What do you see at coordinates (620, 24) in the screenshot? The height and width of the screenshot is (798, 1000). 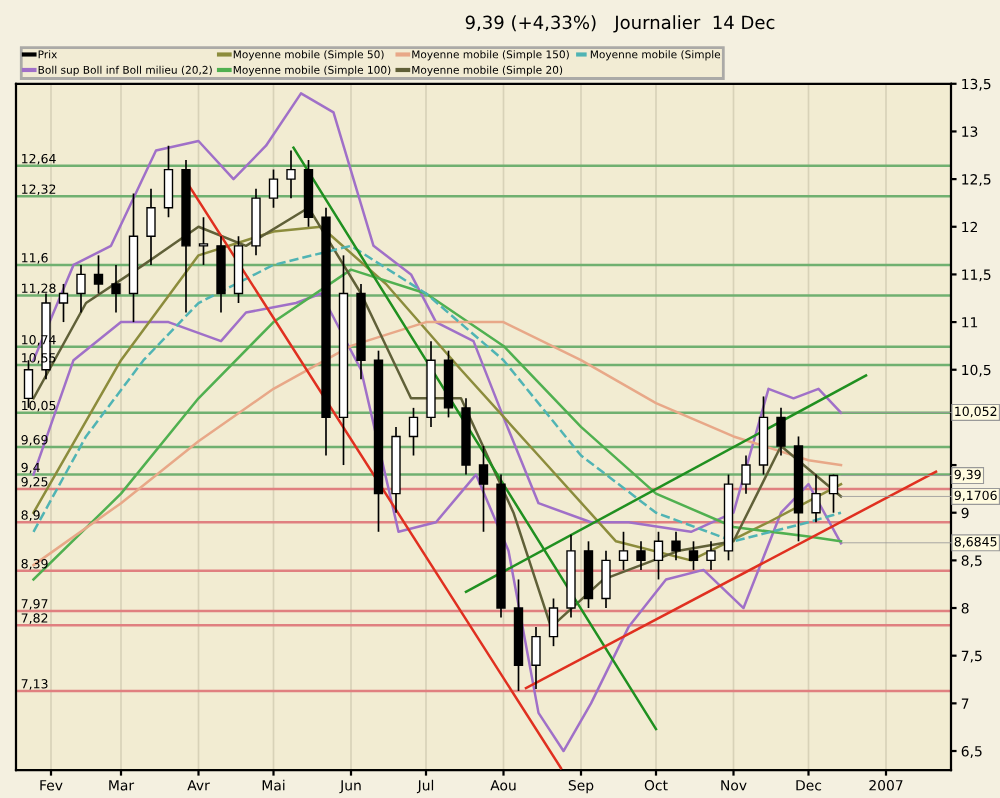 I see `chart-title: 9,39 (+4,33%) Journalier 14 Dec` at bounding box center [620, 24].